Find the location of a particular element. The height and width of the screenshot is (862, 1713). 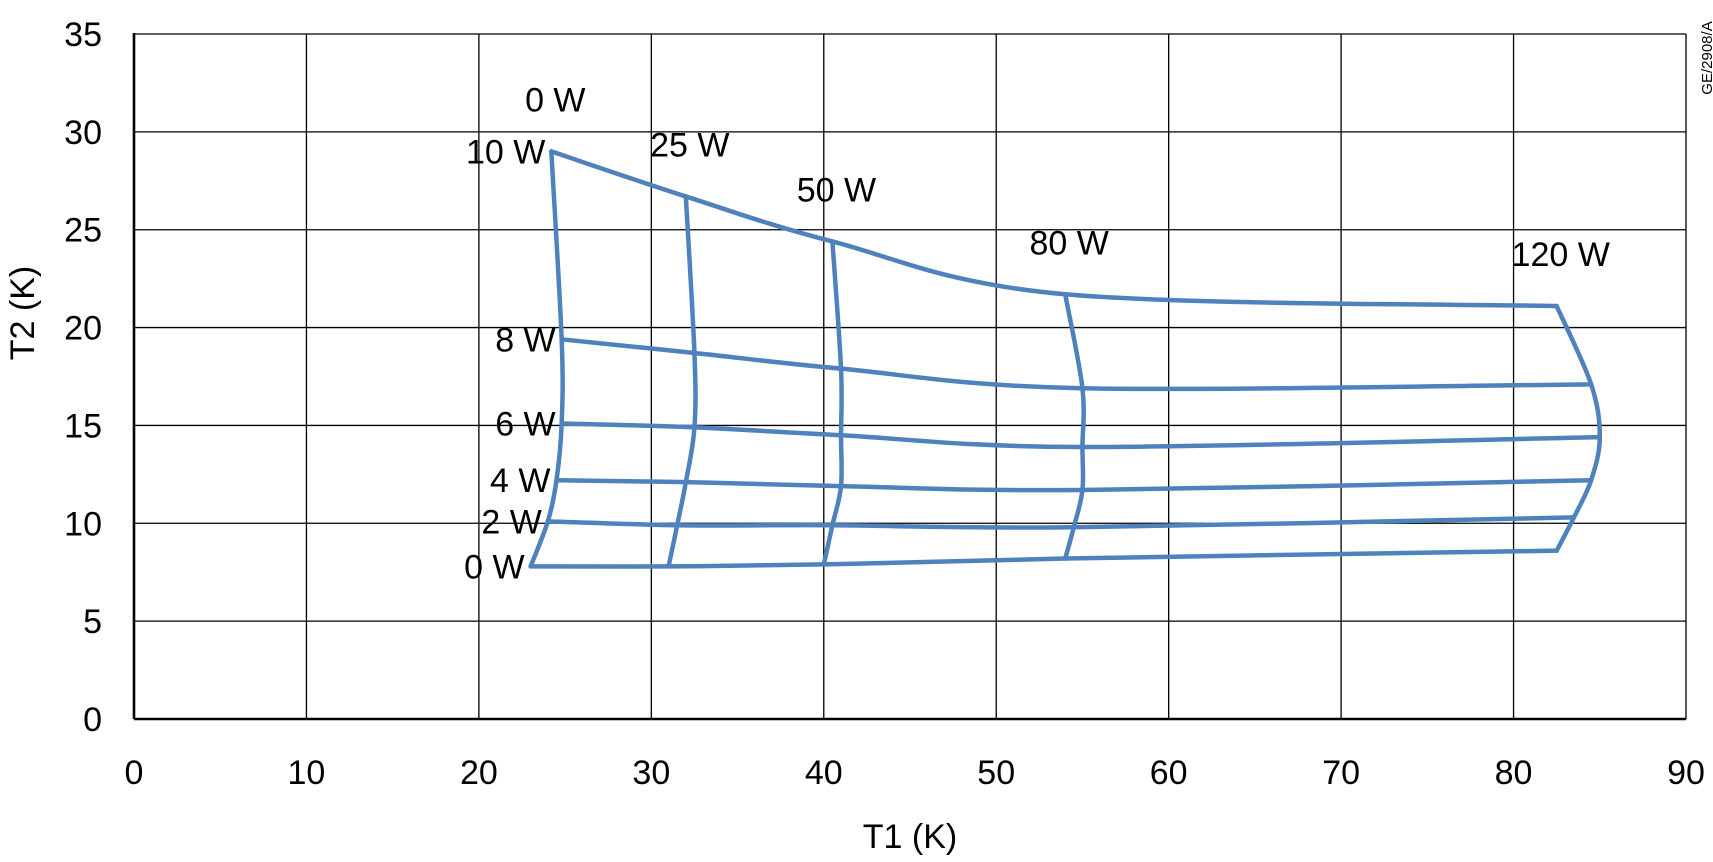

series-line-t2-6W is located at coordinates (1081, 435).